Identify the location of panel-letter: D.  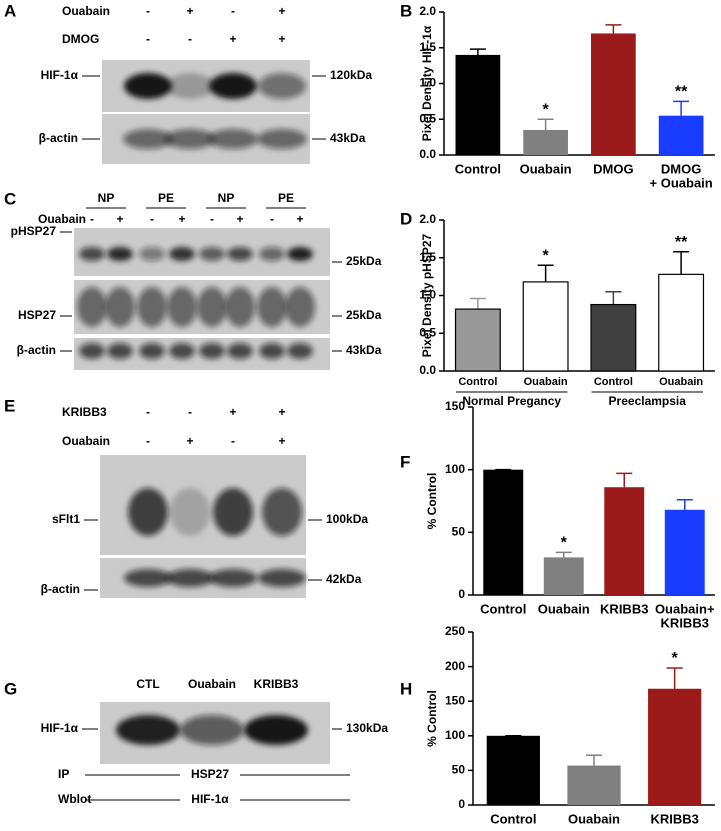
(406, 218).